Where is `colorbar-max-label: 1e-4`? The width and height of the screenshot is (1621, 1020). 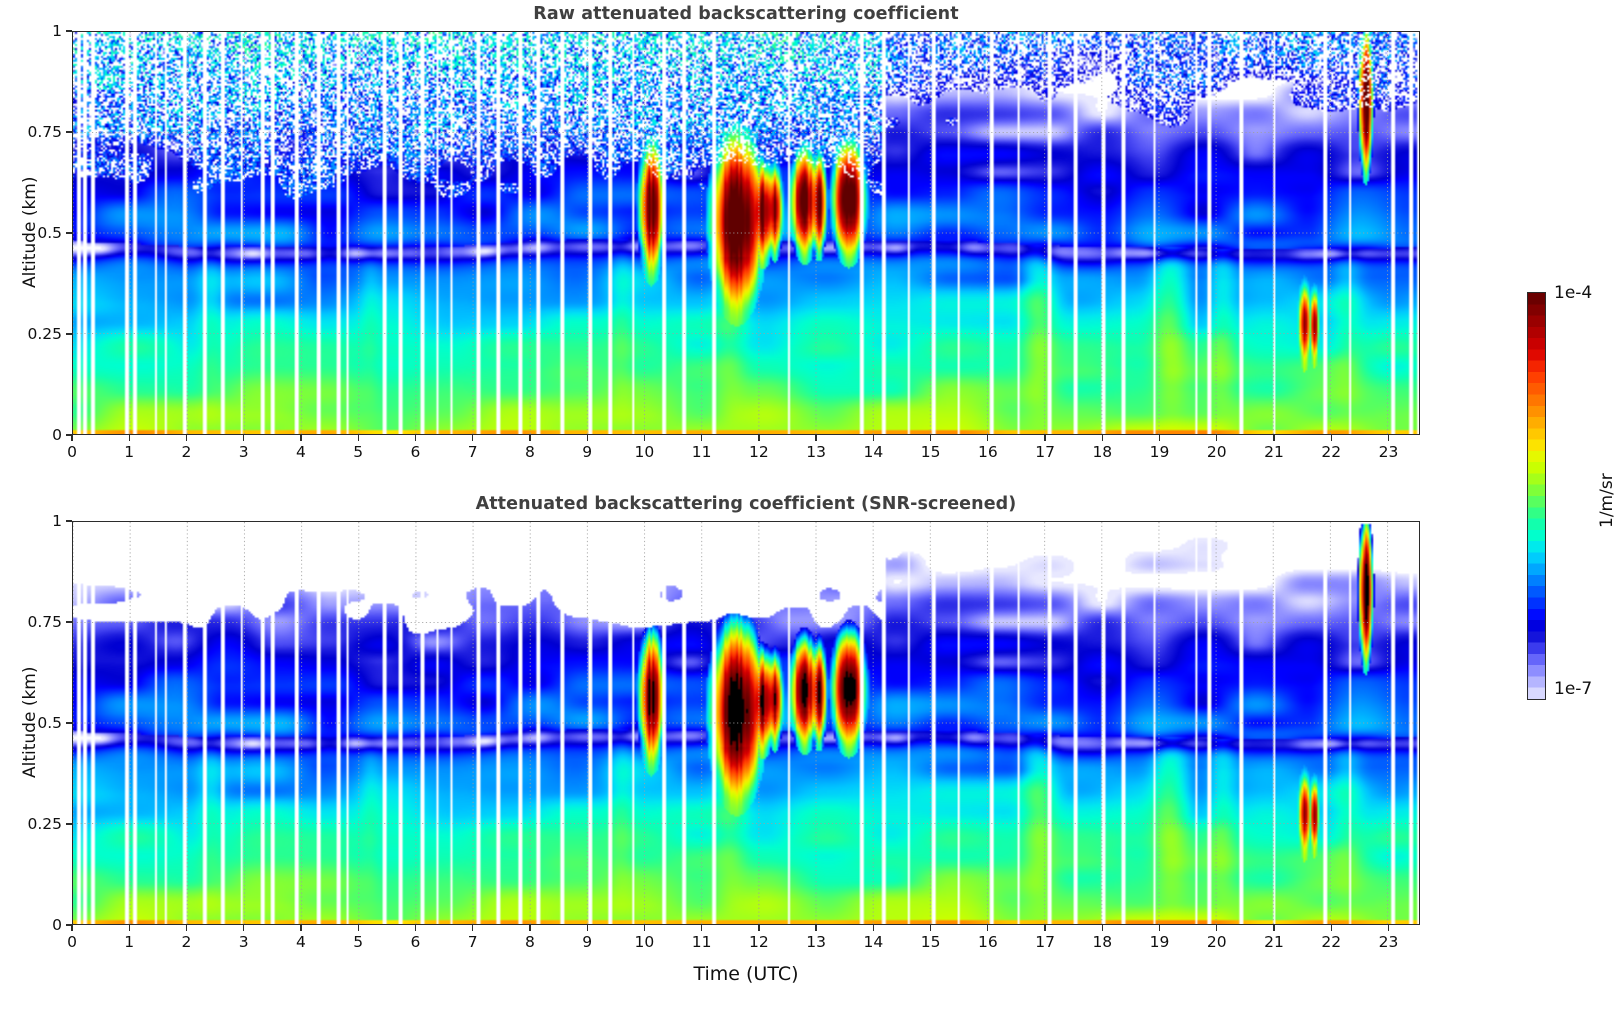 colorbar-max-label: 1e-4 is located at coordinates (1573, 293).